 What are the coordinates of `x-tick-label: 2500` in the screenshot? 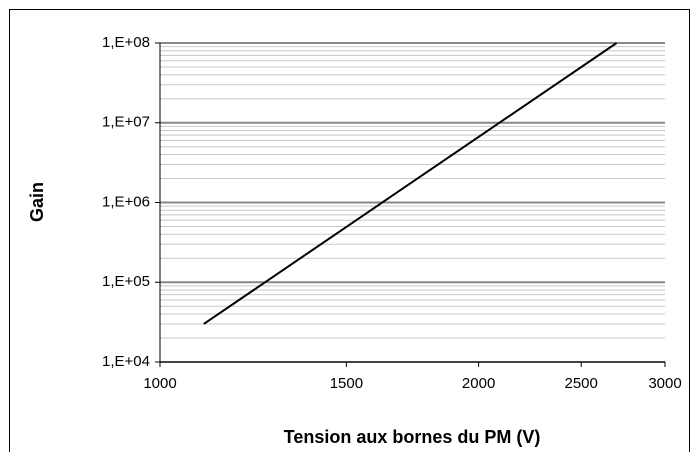 It's located at (581, 383).